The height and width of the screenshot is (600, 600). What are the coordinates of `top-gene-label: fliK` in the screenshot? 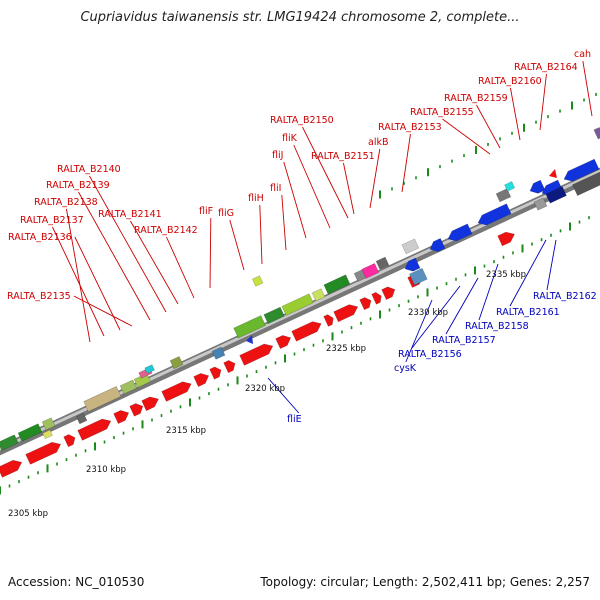 It's located at (290, 138).